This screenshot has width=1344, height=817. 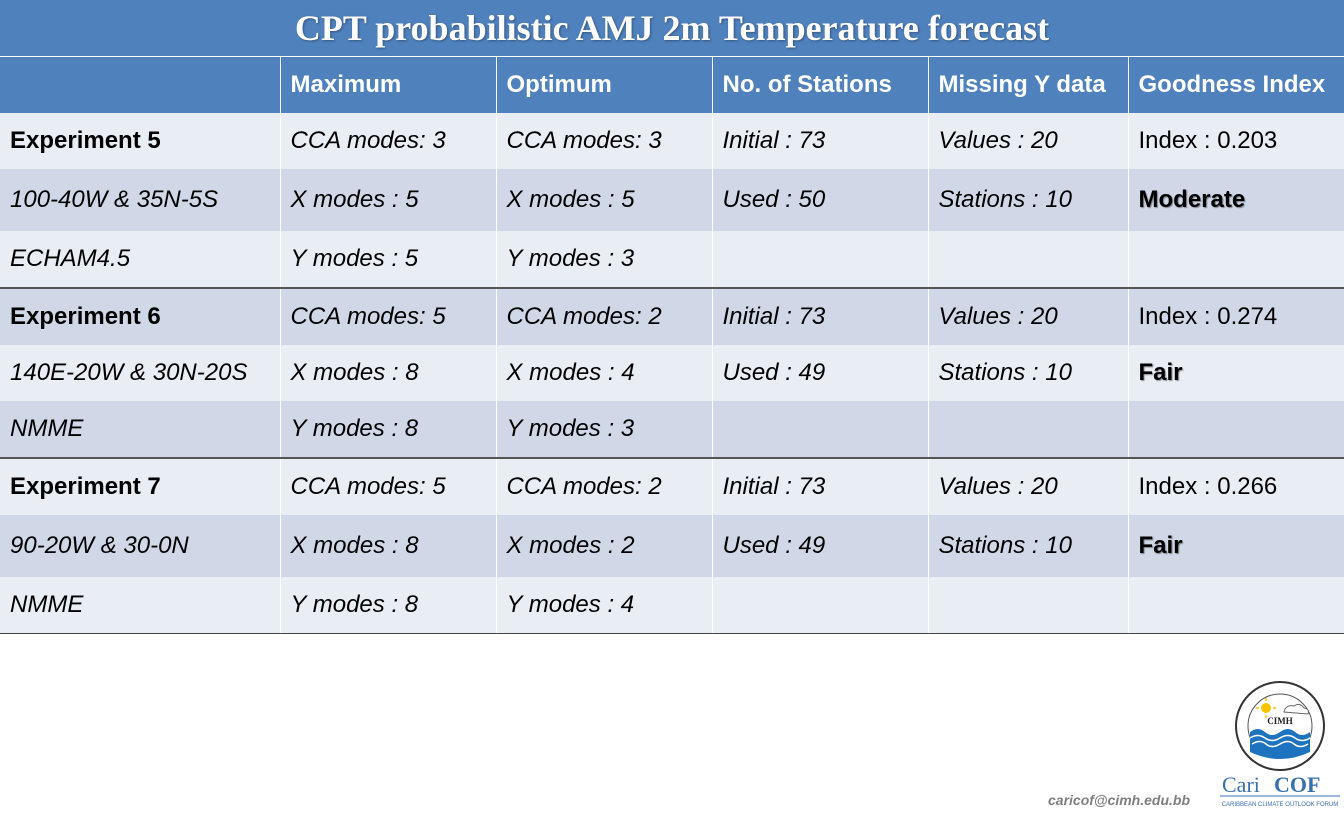 What do you see at coordinates (1235, 486) in the screenshot?
I see `goodness-index-value: Index : 0.266` at bounding box center [1235, 486].